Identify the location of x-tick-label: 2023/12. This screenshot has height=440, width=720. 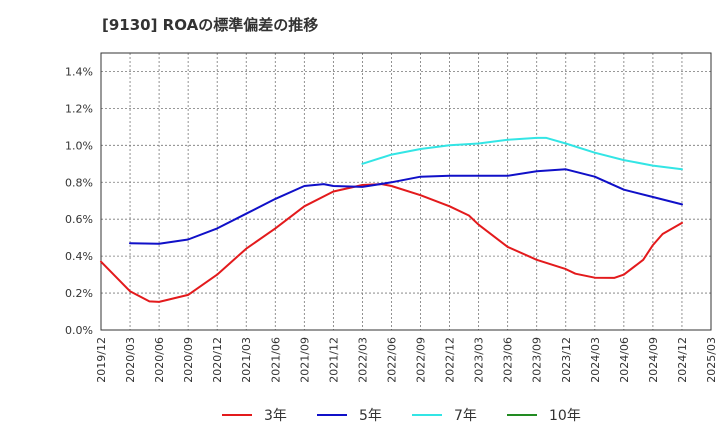
(566, 360).